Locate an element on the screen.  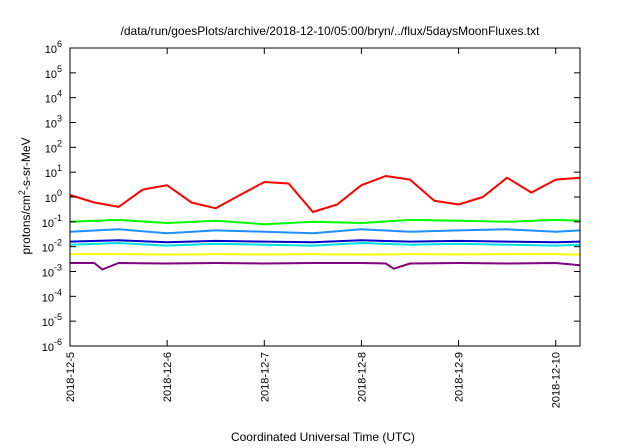
y-tick-label: 10⁻⁶ is located at coordinates (52, 345).